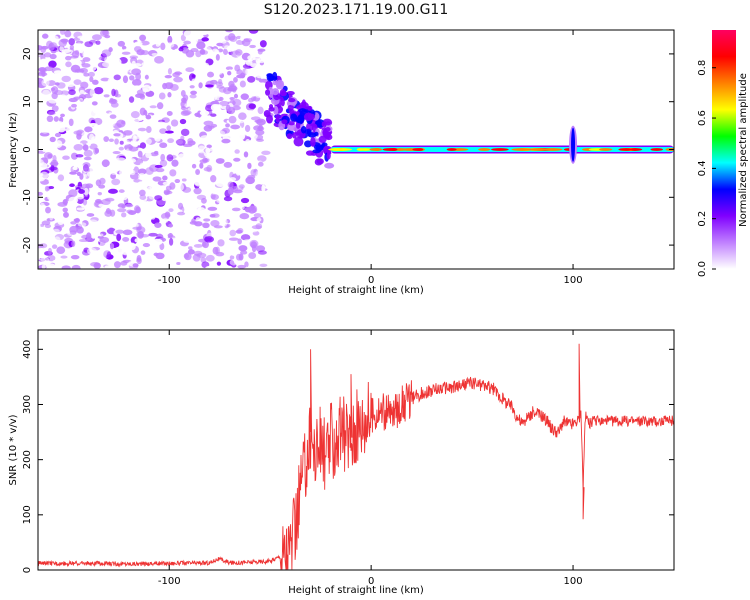 The height and width of the screenshot is (600, 750). What do you see at coordinates (13, 449) in the screenshot?
I see `snr-y-label: SNR (10 * v/v)` at bounding box center [13, 449].